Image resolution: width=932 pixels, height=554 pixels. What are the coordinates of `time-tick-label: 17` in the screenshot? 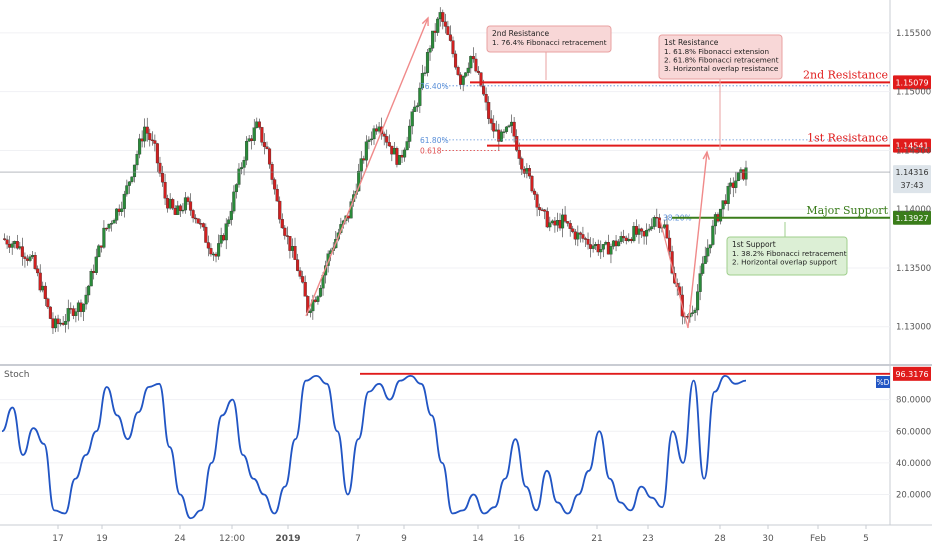 It's located at (57, 539).